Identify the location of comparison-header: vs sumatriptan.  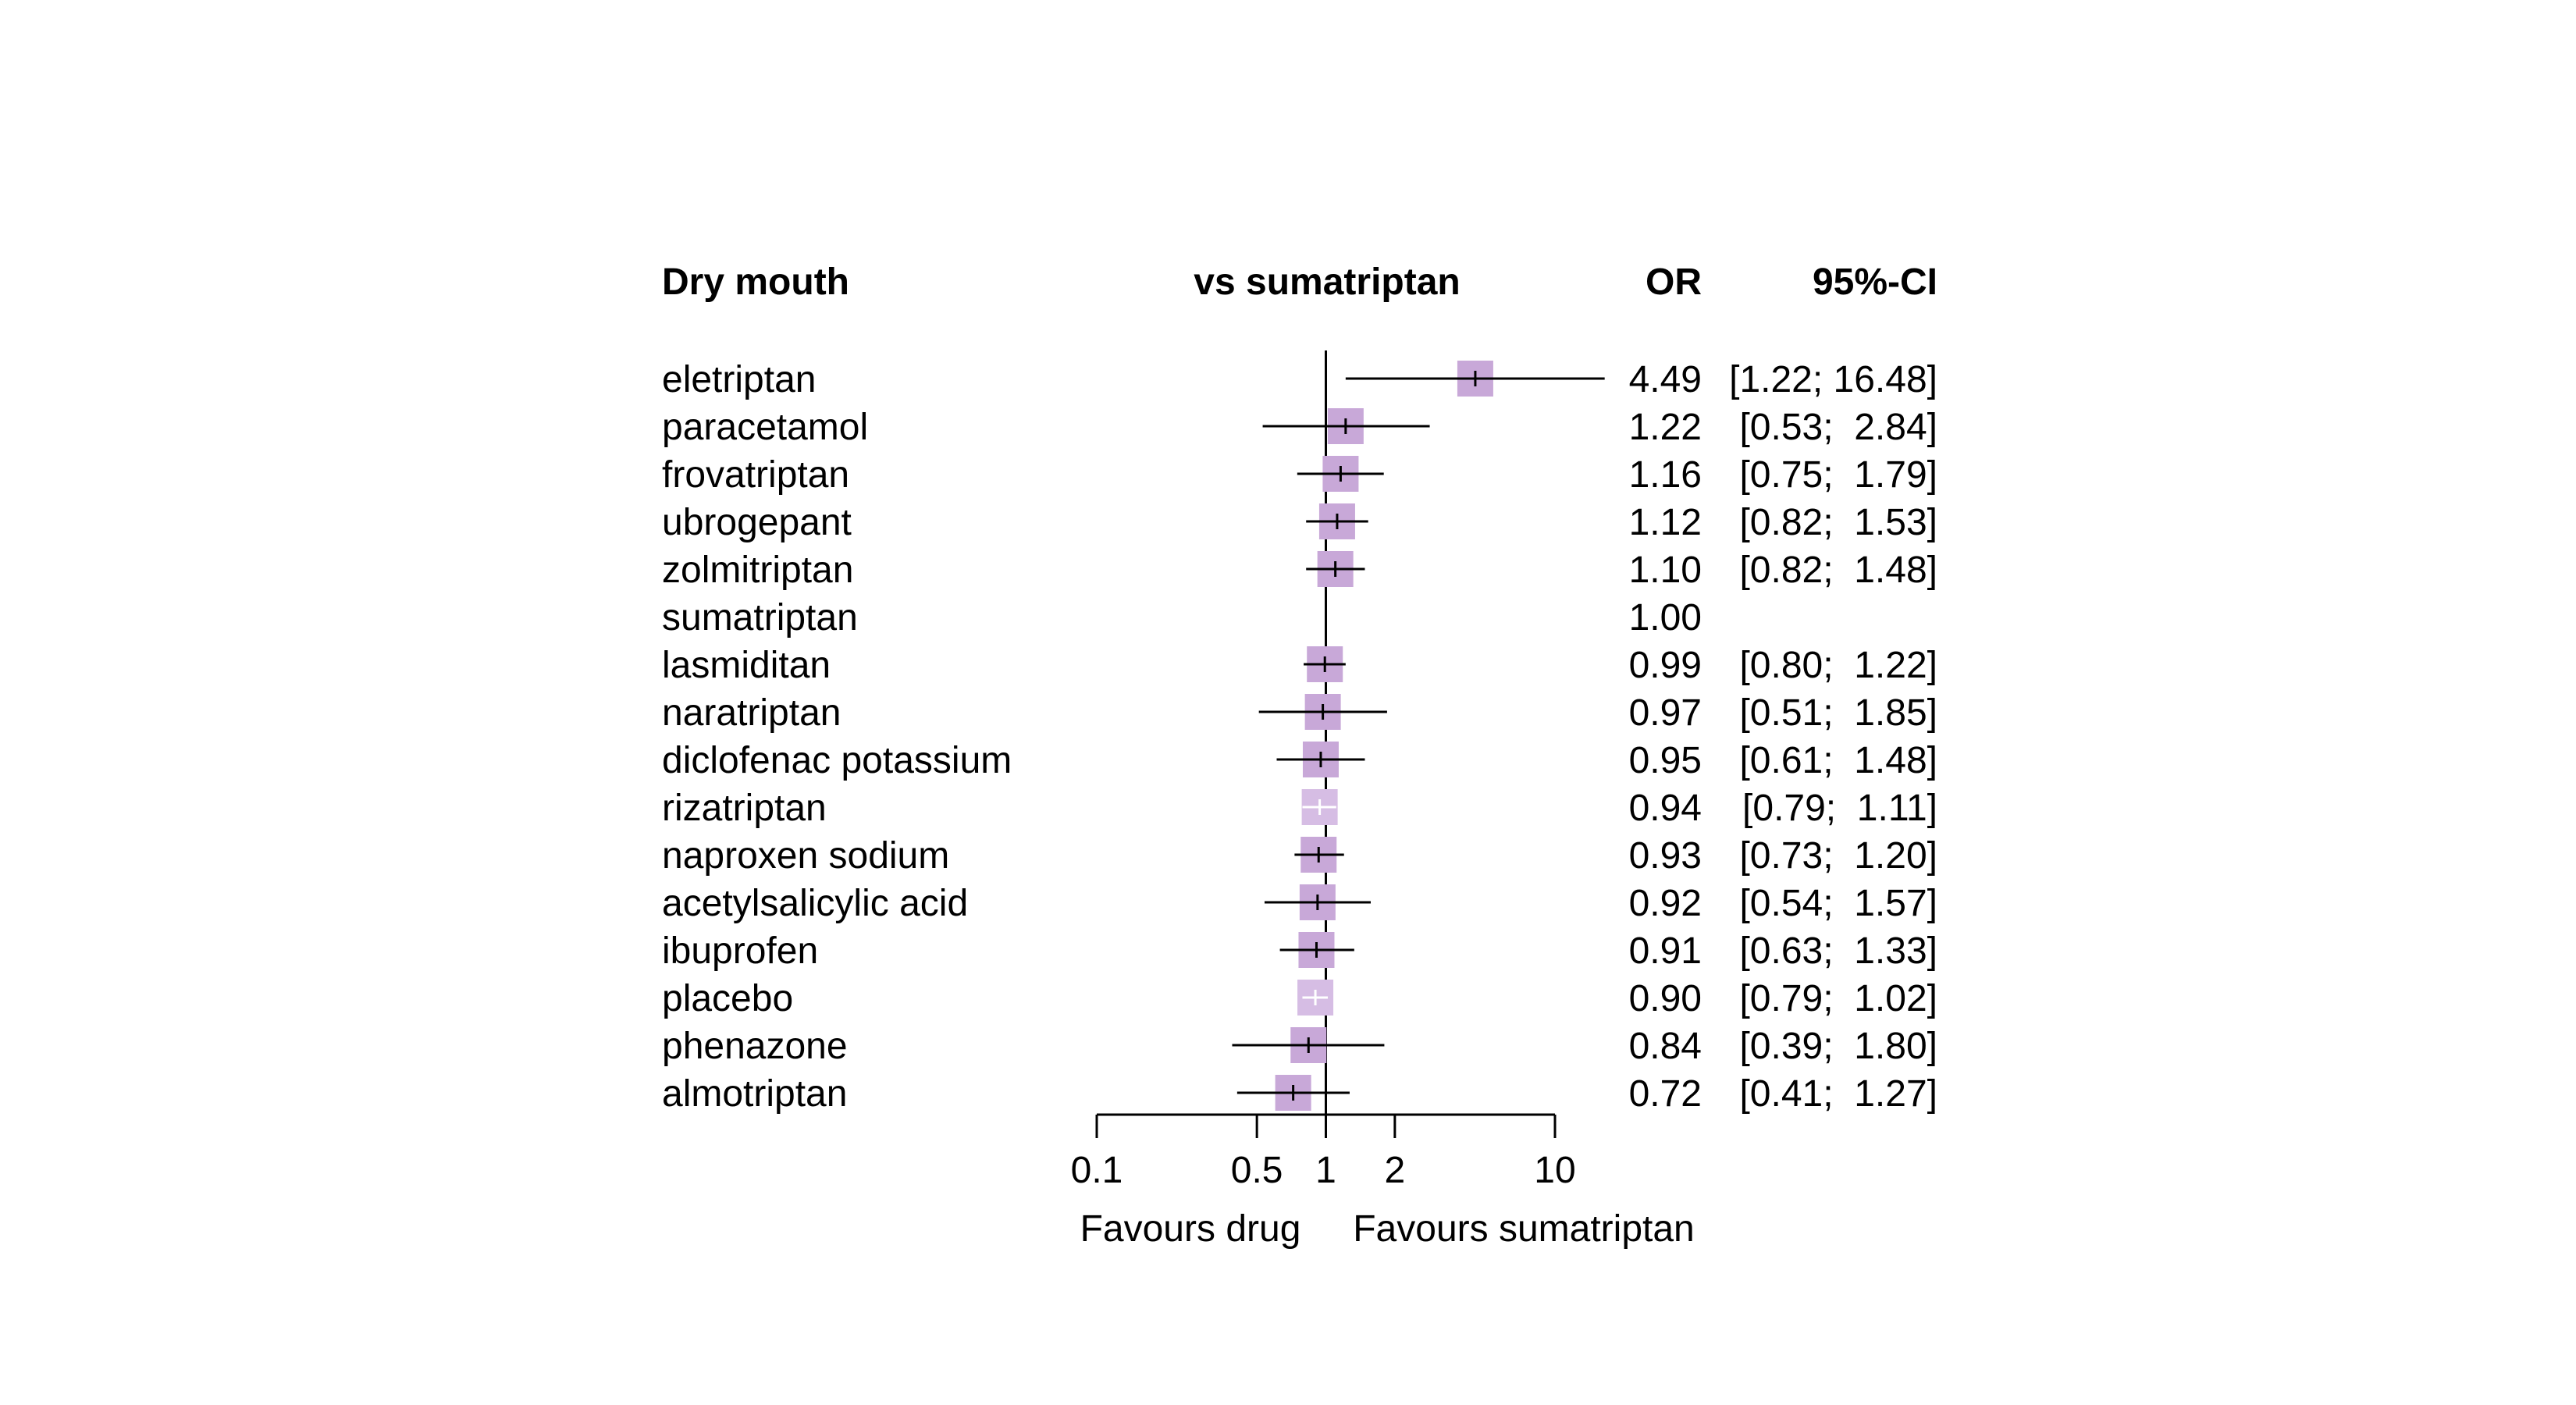
(1327, 282).